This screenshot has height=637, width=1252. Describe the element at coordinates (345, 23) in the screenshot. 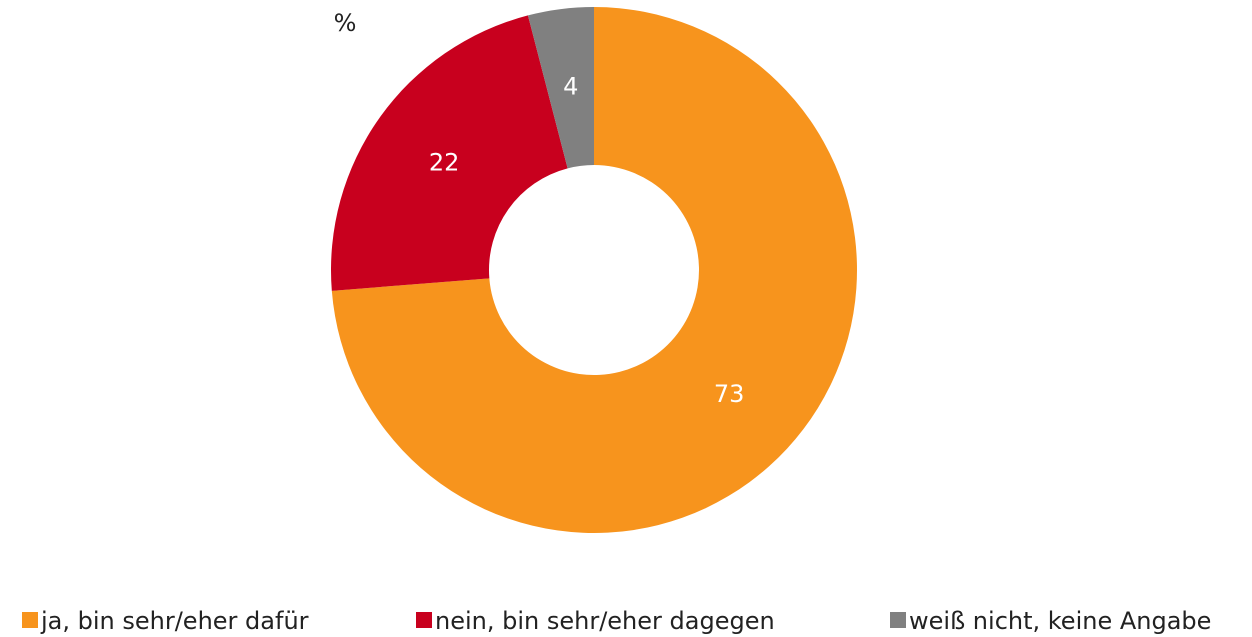

I see `unit-label: %` at that location.